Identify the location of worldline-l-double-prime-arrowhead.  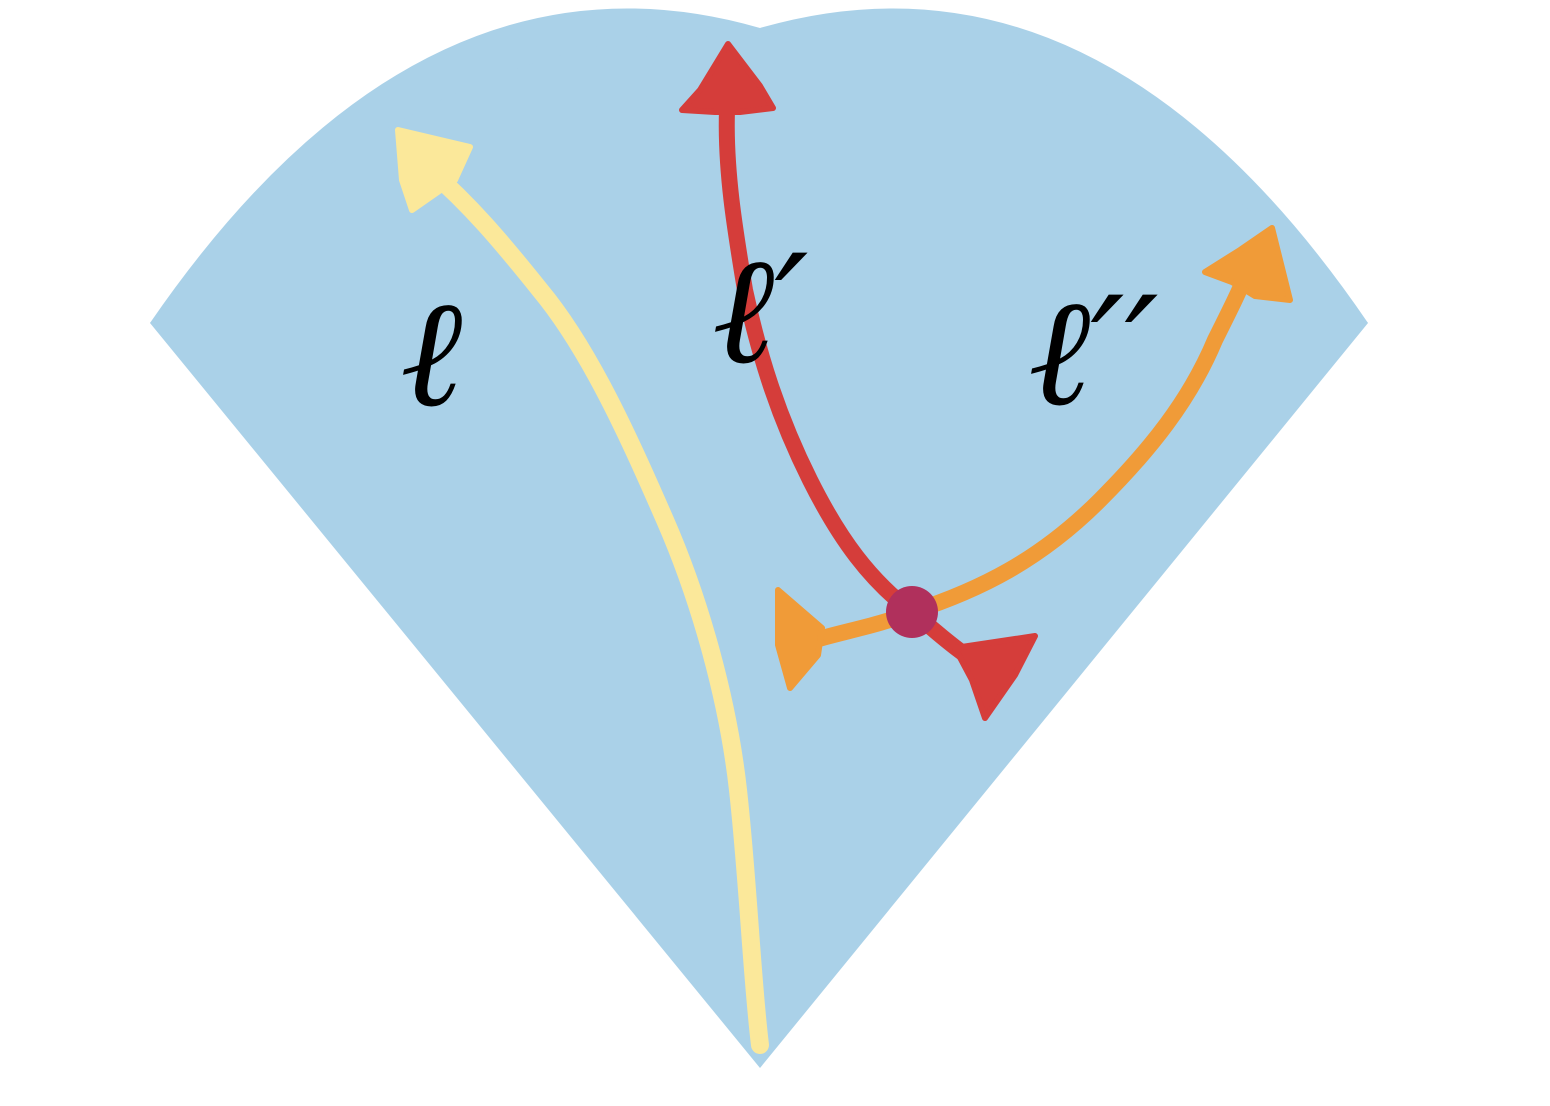
(1247, 264).